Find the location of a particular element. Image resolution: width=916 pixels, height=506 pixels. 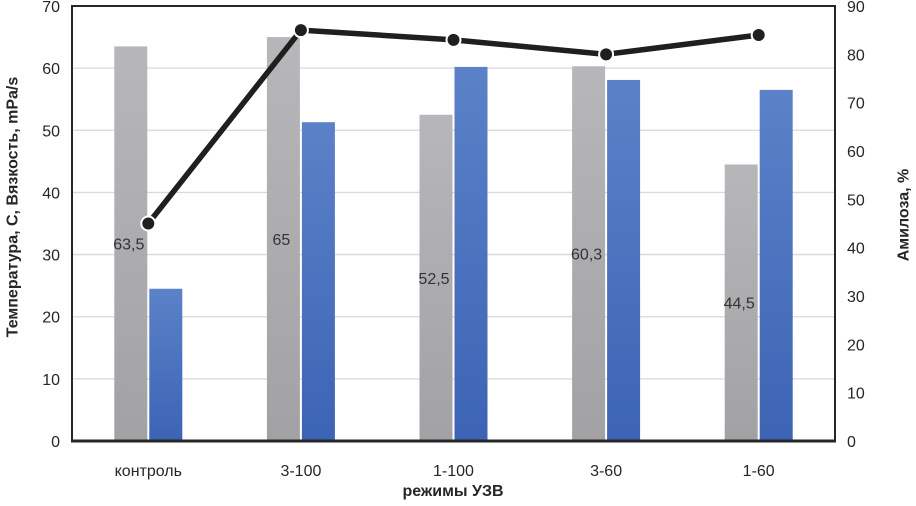

y-tick-label-left: 0 is located at coordinates (55, 442).